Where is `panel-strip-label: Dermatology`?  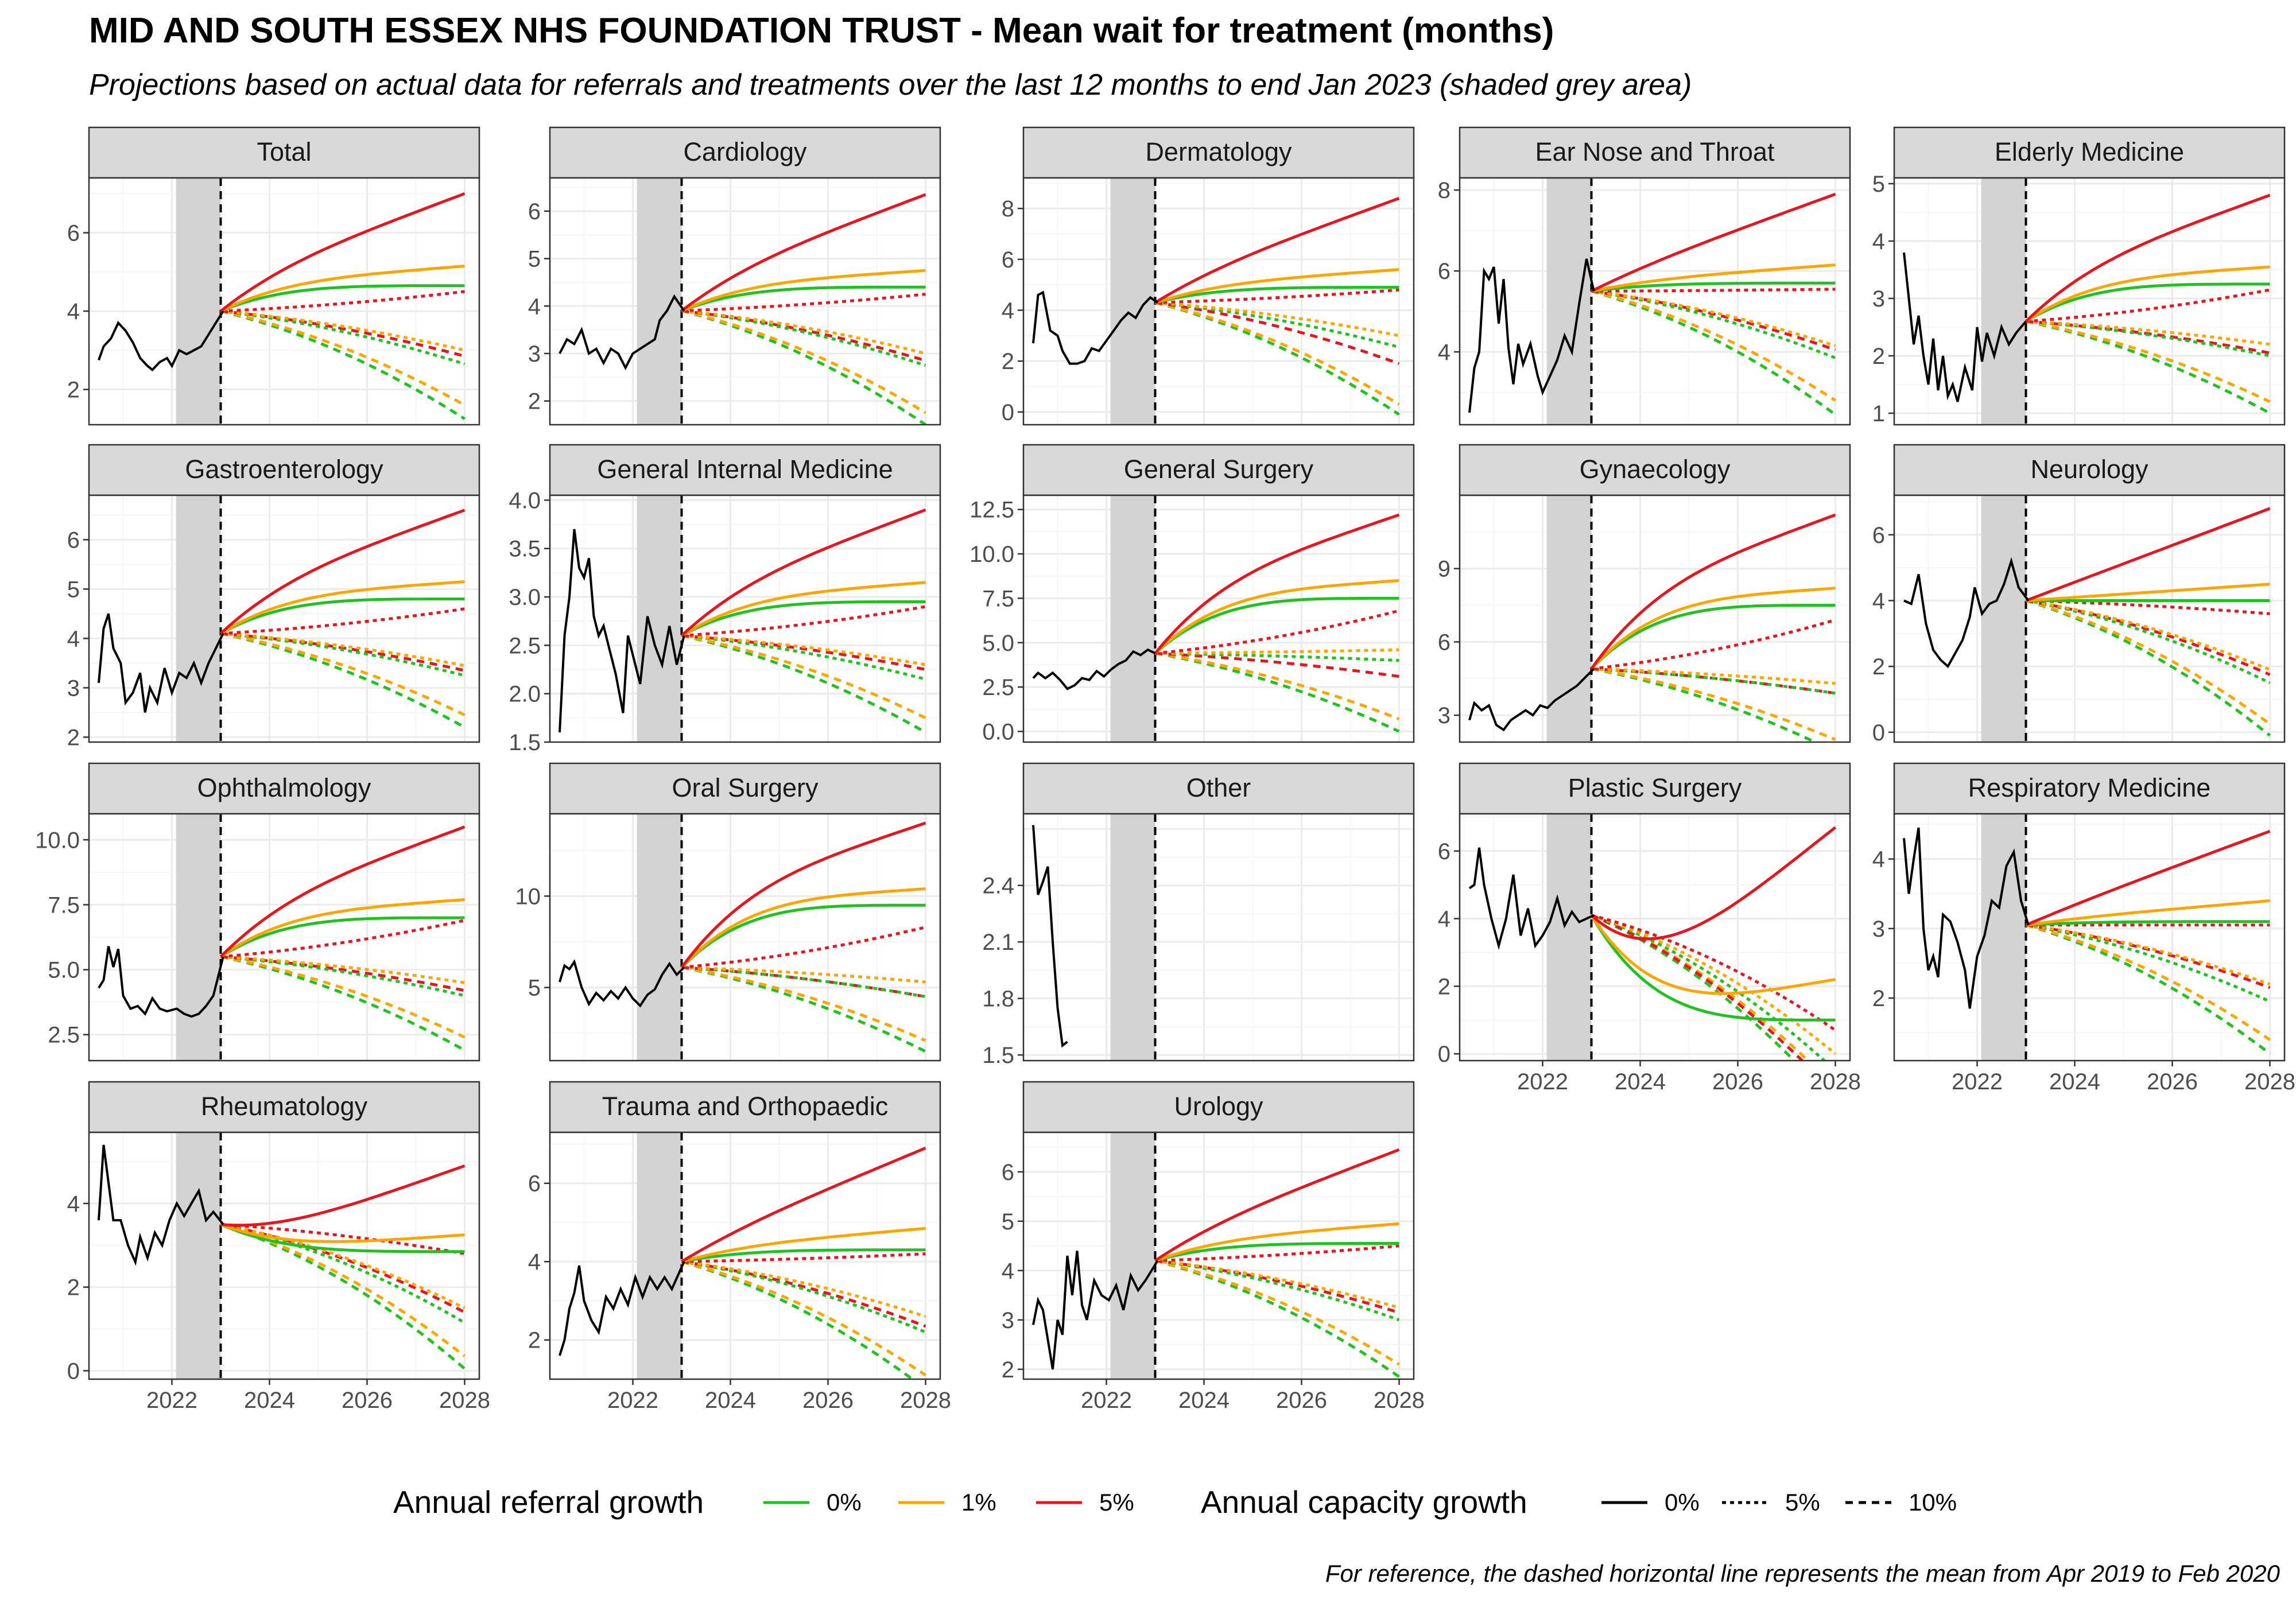 panel-strip-label: Dermatology is located at coordinates (1218, 151).